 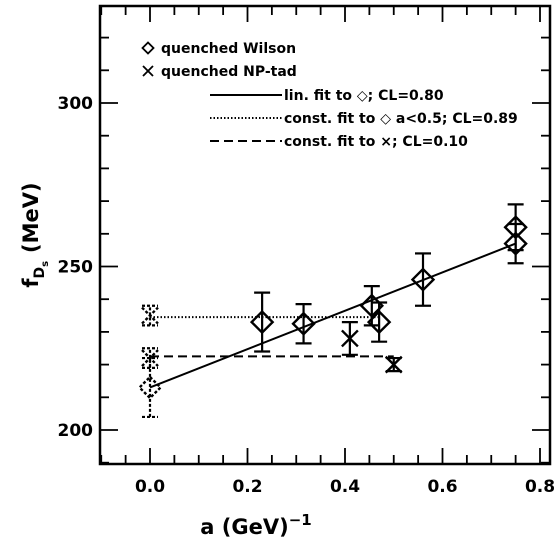 What do you see at coordinates (148, 71) in the screenshot?
I see `legend-marker-cross` at bounding box center [148, 71].